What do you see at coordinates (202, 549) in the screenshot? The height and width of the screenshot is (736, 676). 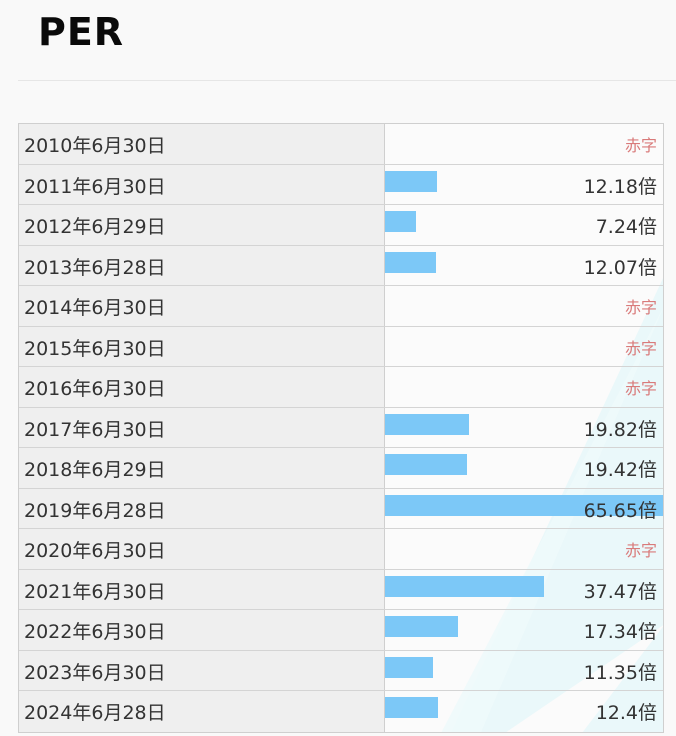 I see `date-label: 2020年6月30日` at bounding box center [202, 549].